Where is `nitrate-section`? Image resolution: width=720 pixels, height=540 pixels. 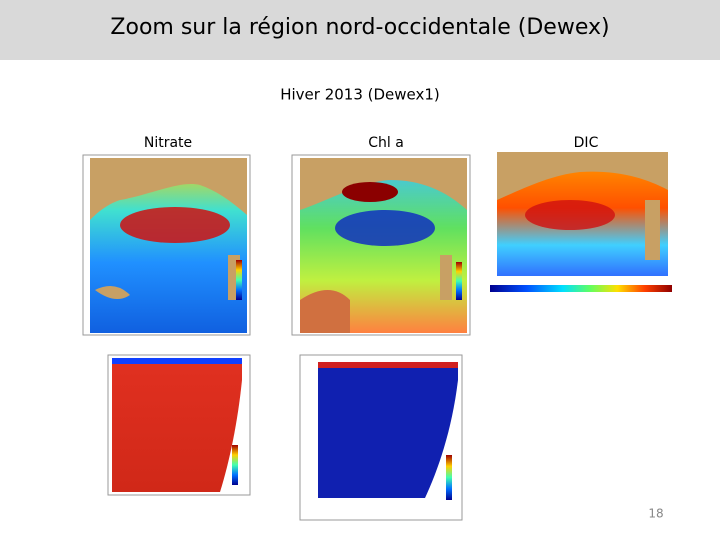 nitrate-section is located at coordinates (179, 425).